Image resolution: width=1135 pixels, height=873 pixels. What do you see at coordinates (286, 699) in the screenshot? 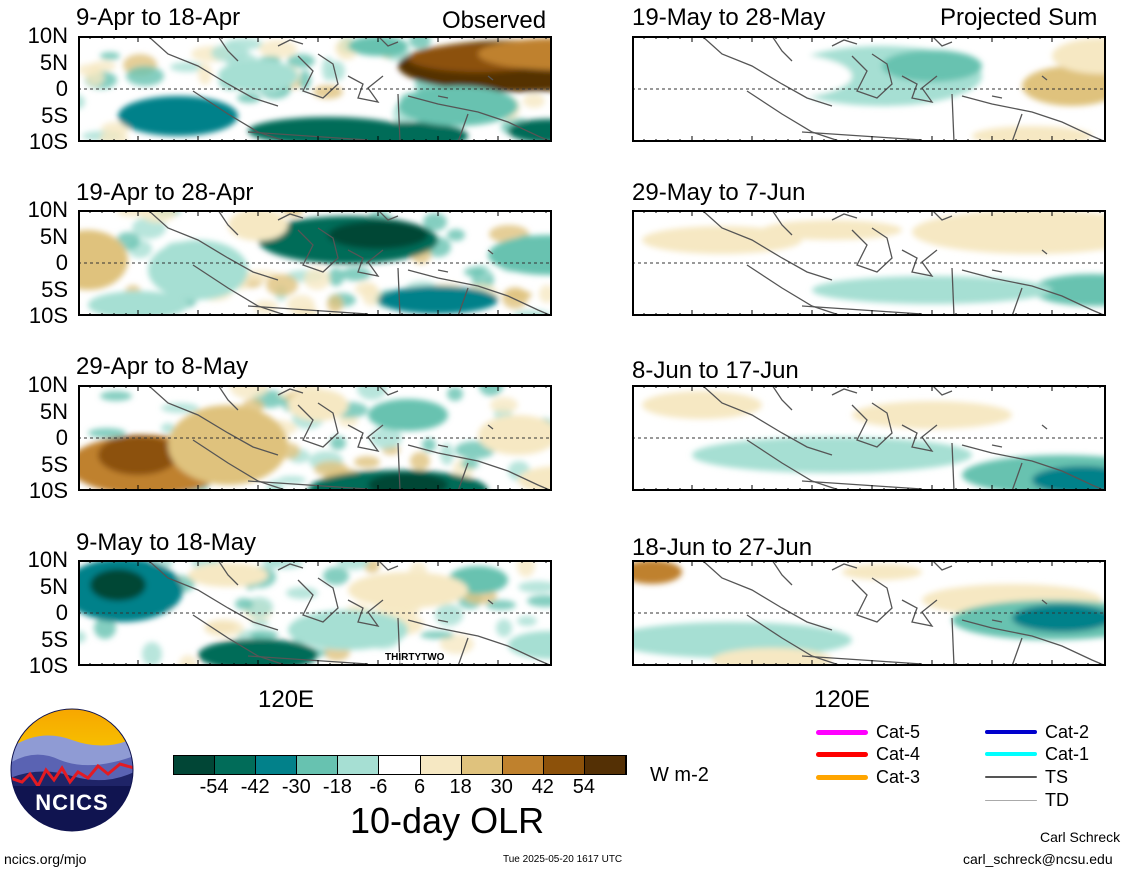
I see `x-axis-label-left: 120E` at bounding box center [286, 699].